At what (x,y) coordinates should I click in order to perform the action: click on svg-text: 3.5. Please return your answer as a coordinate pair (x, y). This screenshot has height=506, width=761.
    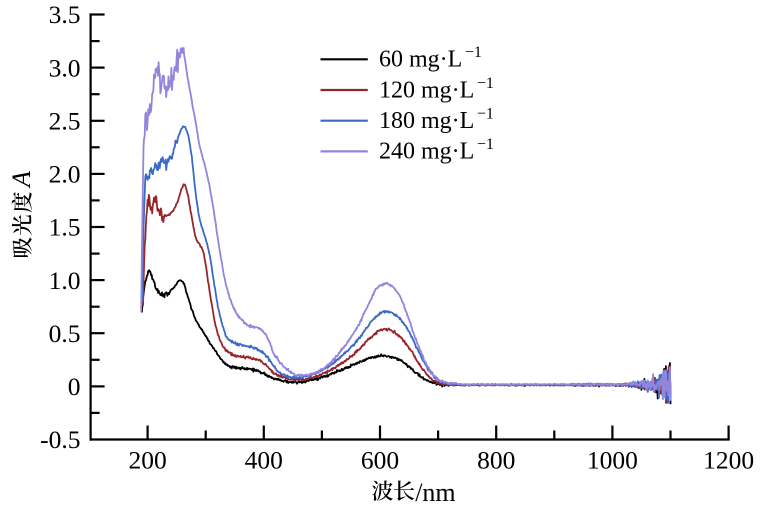
    Looking at the image, I should click on (65, 14).